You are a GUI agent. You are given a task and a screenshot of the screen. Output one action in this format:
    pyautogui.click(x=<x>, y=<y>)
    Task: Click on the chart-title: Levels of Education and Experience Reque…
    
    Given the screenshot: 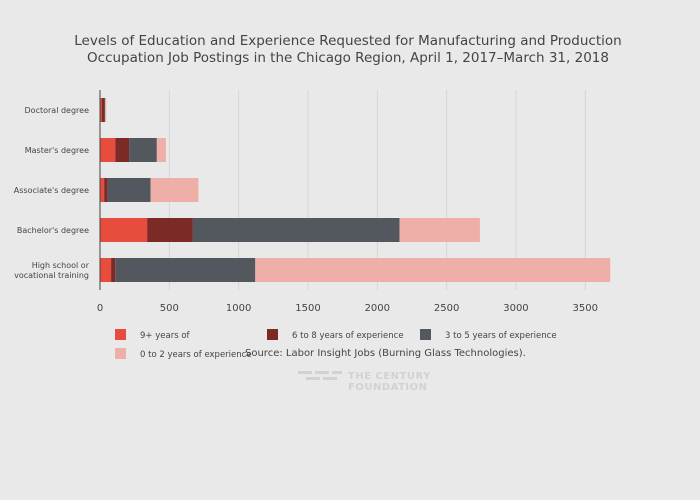 What is the action you would take?
    pyautogui.click(x=347, y=49)
    